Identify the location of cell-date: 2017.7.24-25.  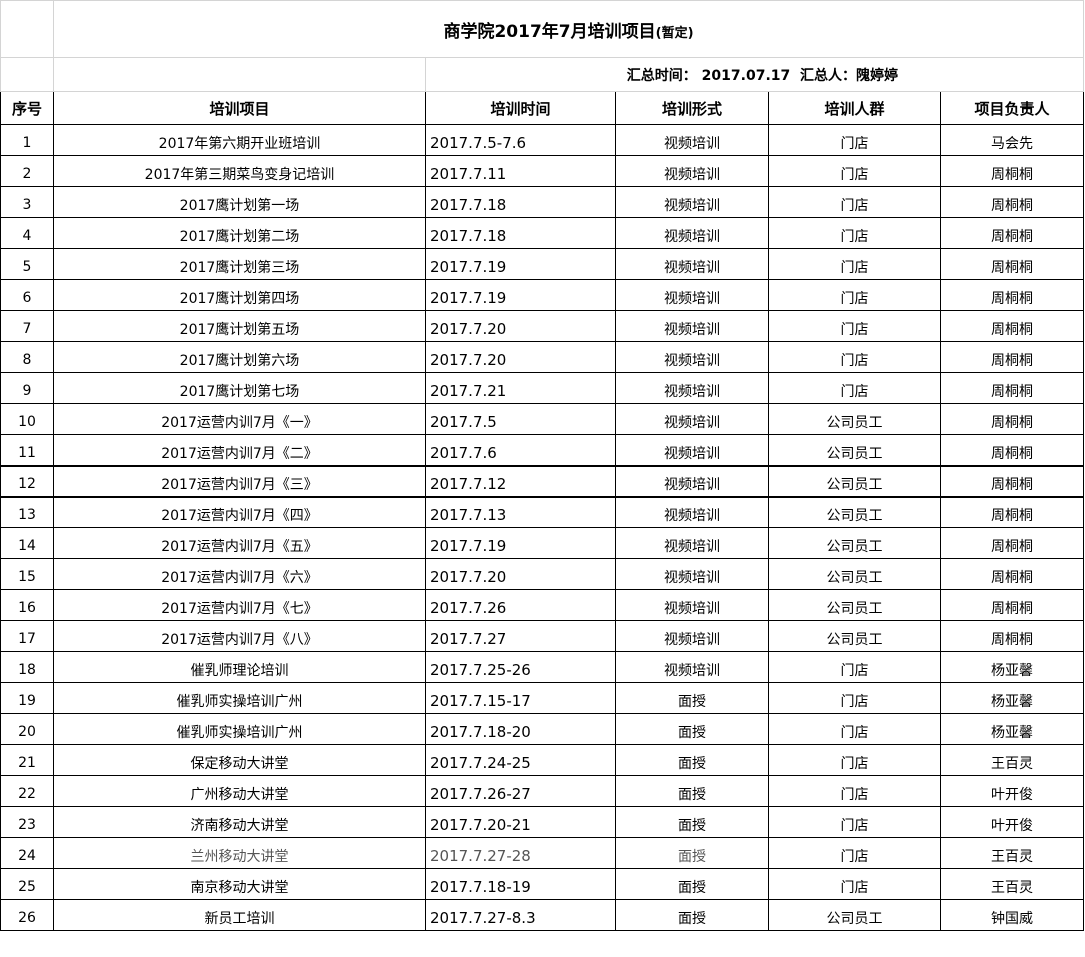
(520, 760).